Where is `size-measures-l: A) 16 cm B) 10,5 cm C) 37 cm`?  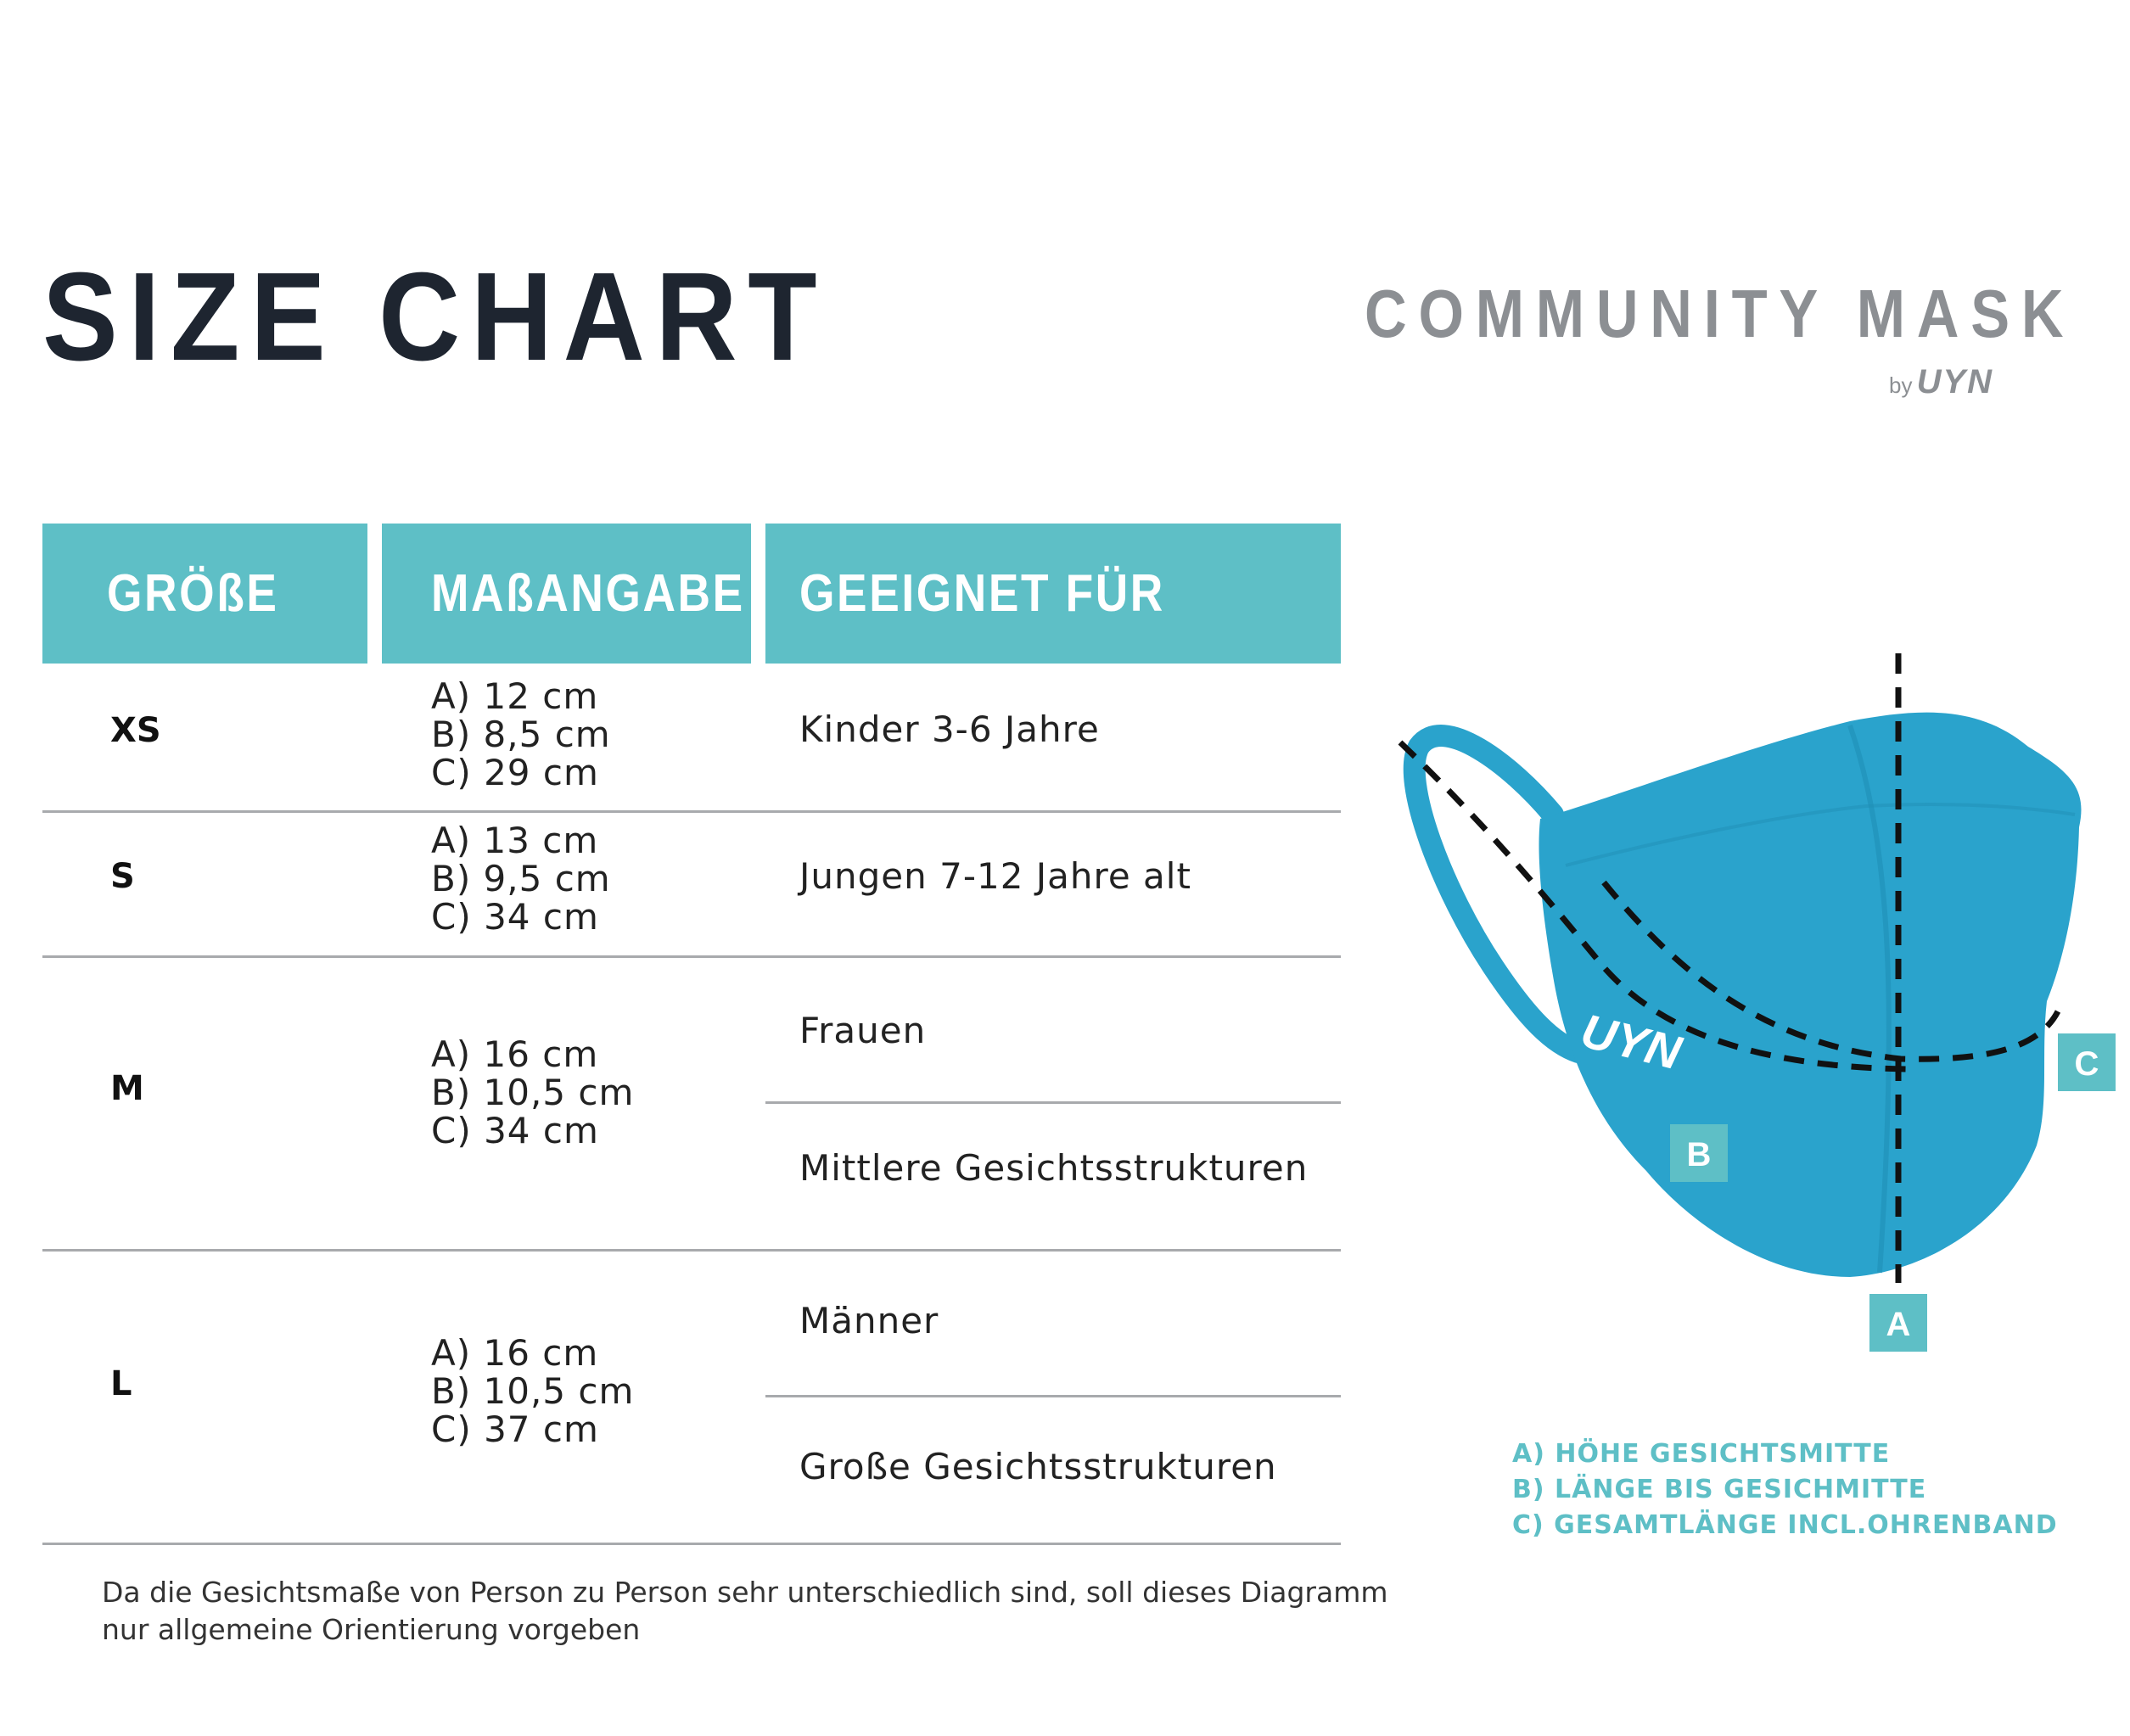
size-measures-l: A) 16 cm B) 10,5 cm C) 37 cm is located at coordinates (532, 1391).